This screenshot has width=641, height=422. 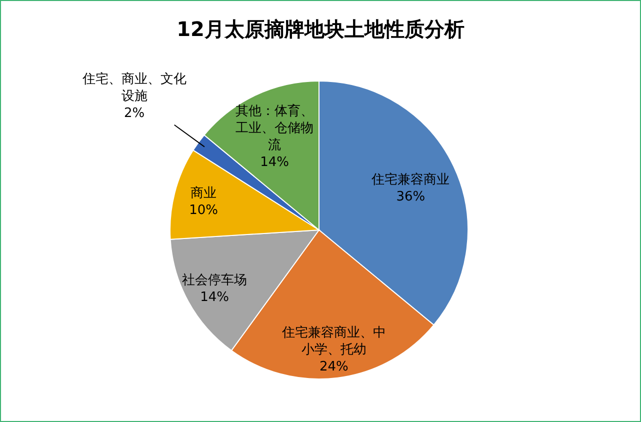 What do you see at coordinates (410, 179) in the screenshot?
I see `slice-label: 住宅兼容商业` at bounding box center [410, 179].